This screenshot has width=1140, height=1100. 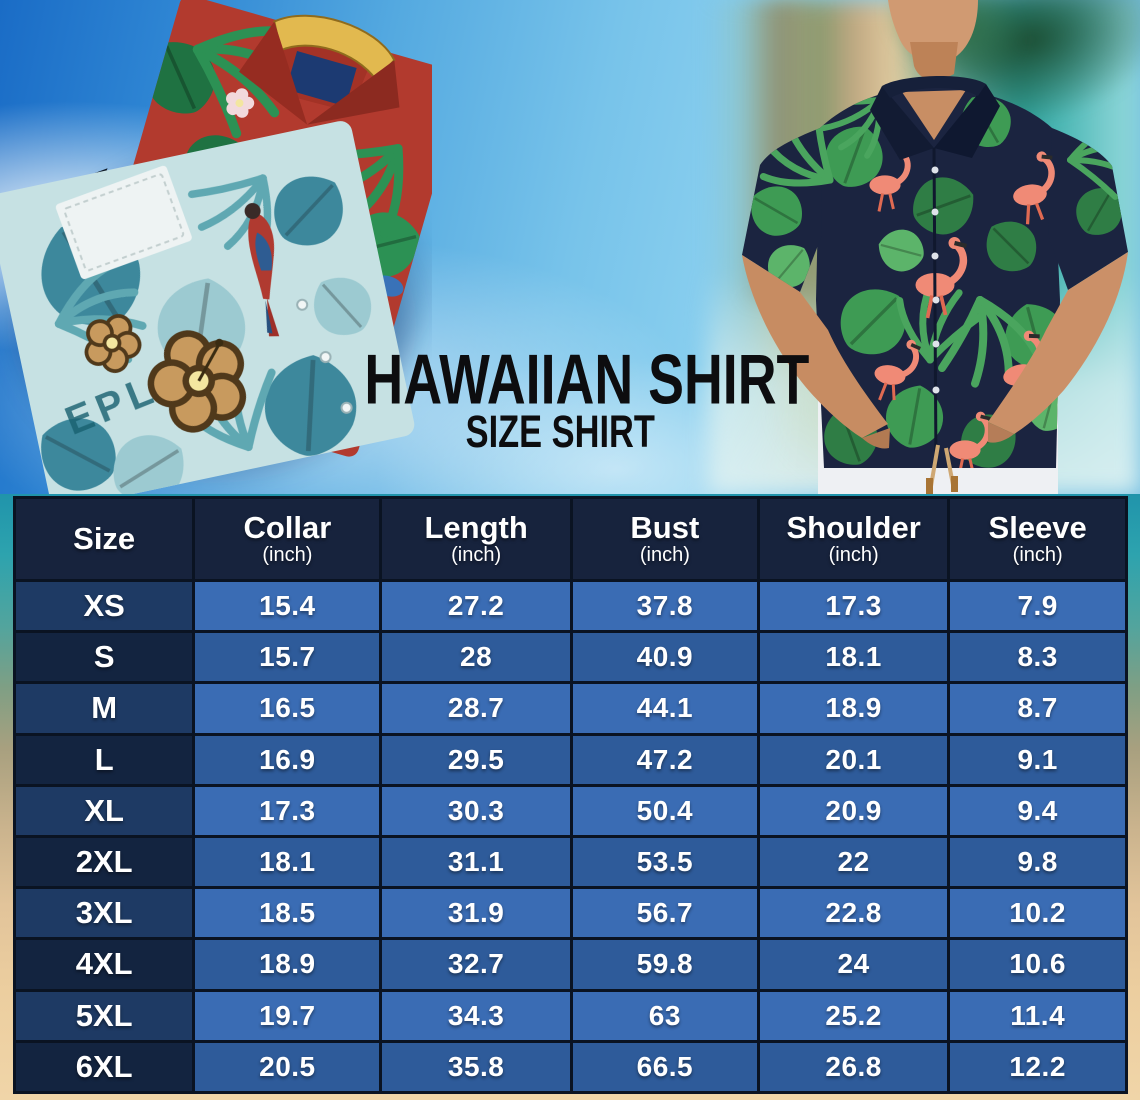 What do you see at coordinates (476, 1015) in the screenshot?
I see `value-cell: 34.3` at bounding box center [476, 1015].